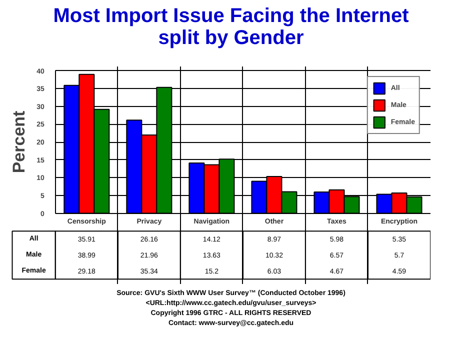 The image size is (452, 339). I want to click on y-axis-title: Percent, so click(19, 142).